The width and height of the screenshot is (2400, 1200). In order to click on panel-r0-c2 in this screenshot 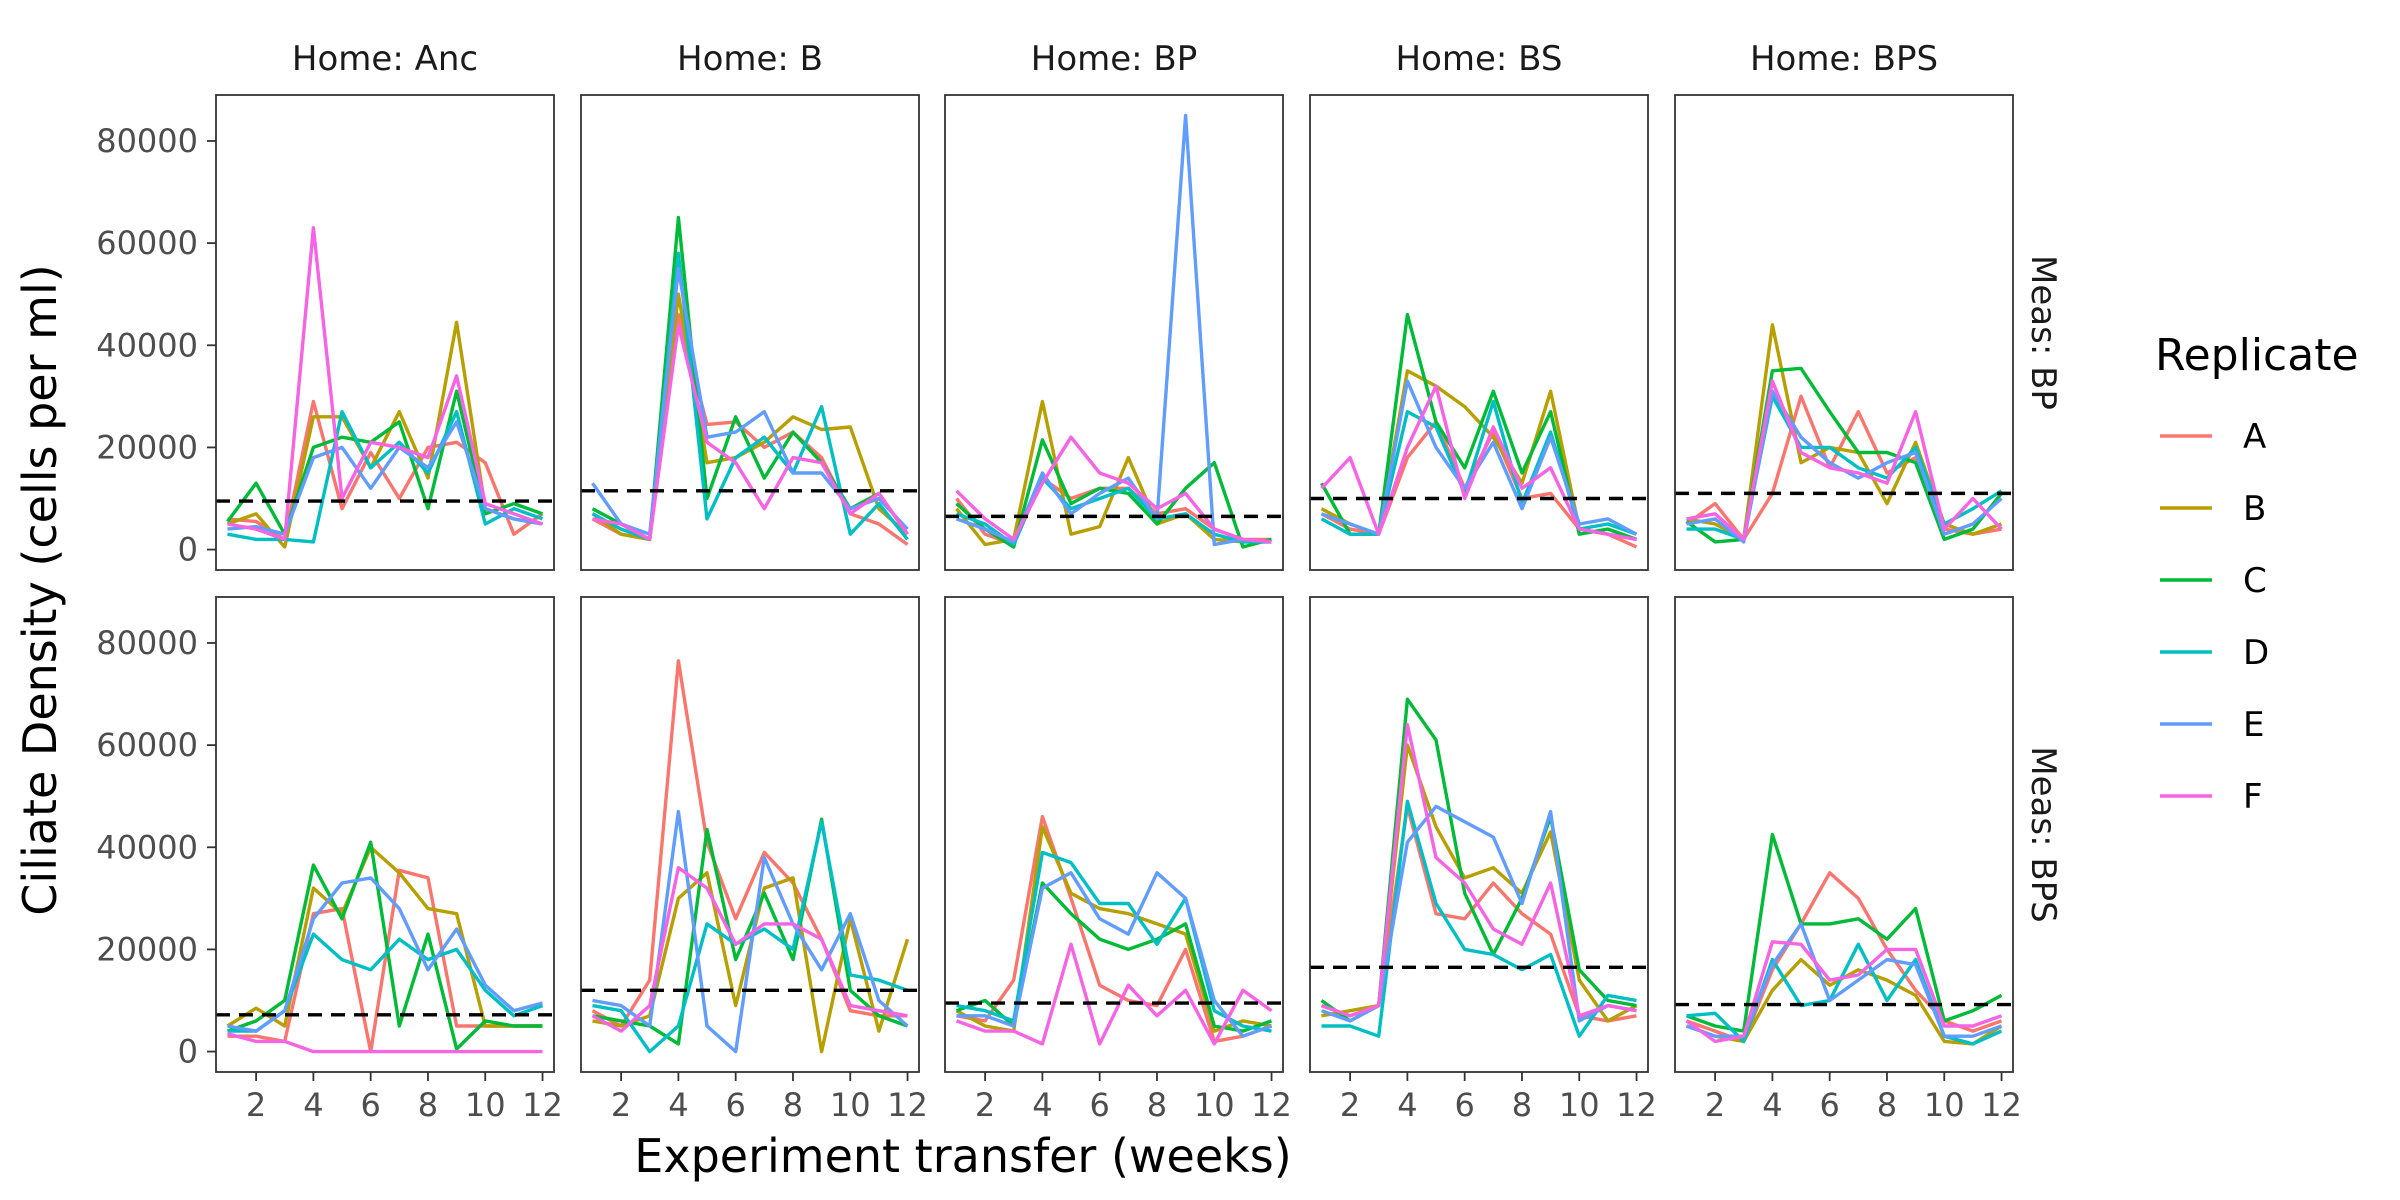, I will do `click(1114, 332)`.